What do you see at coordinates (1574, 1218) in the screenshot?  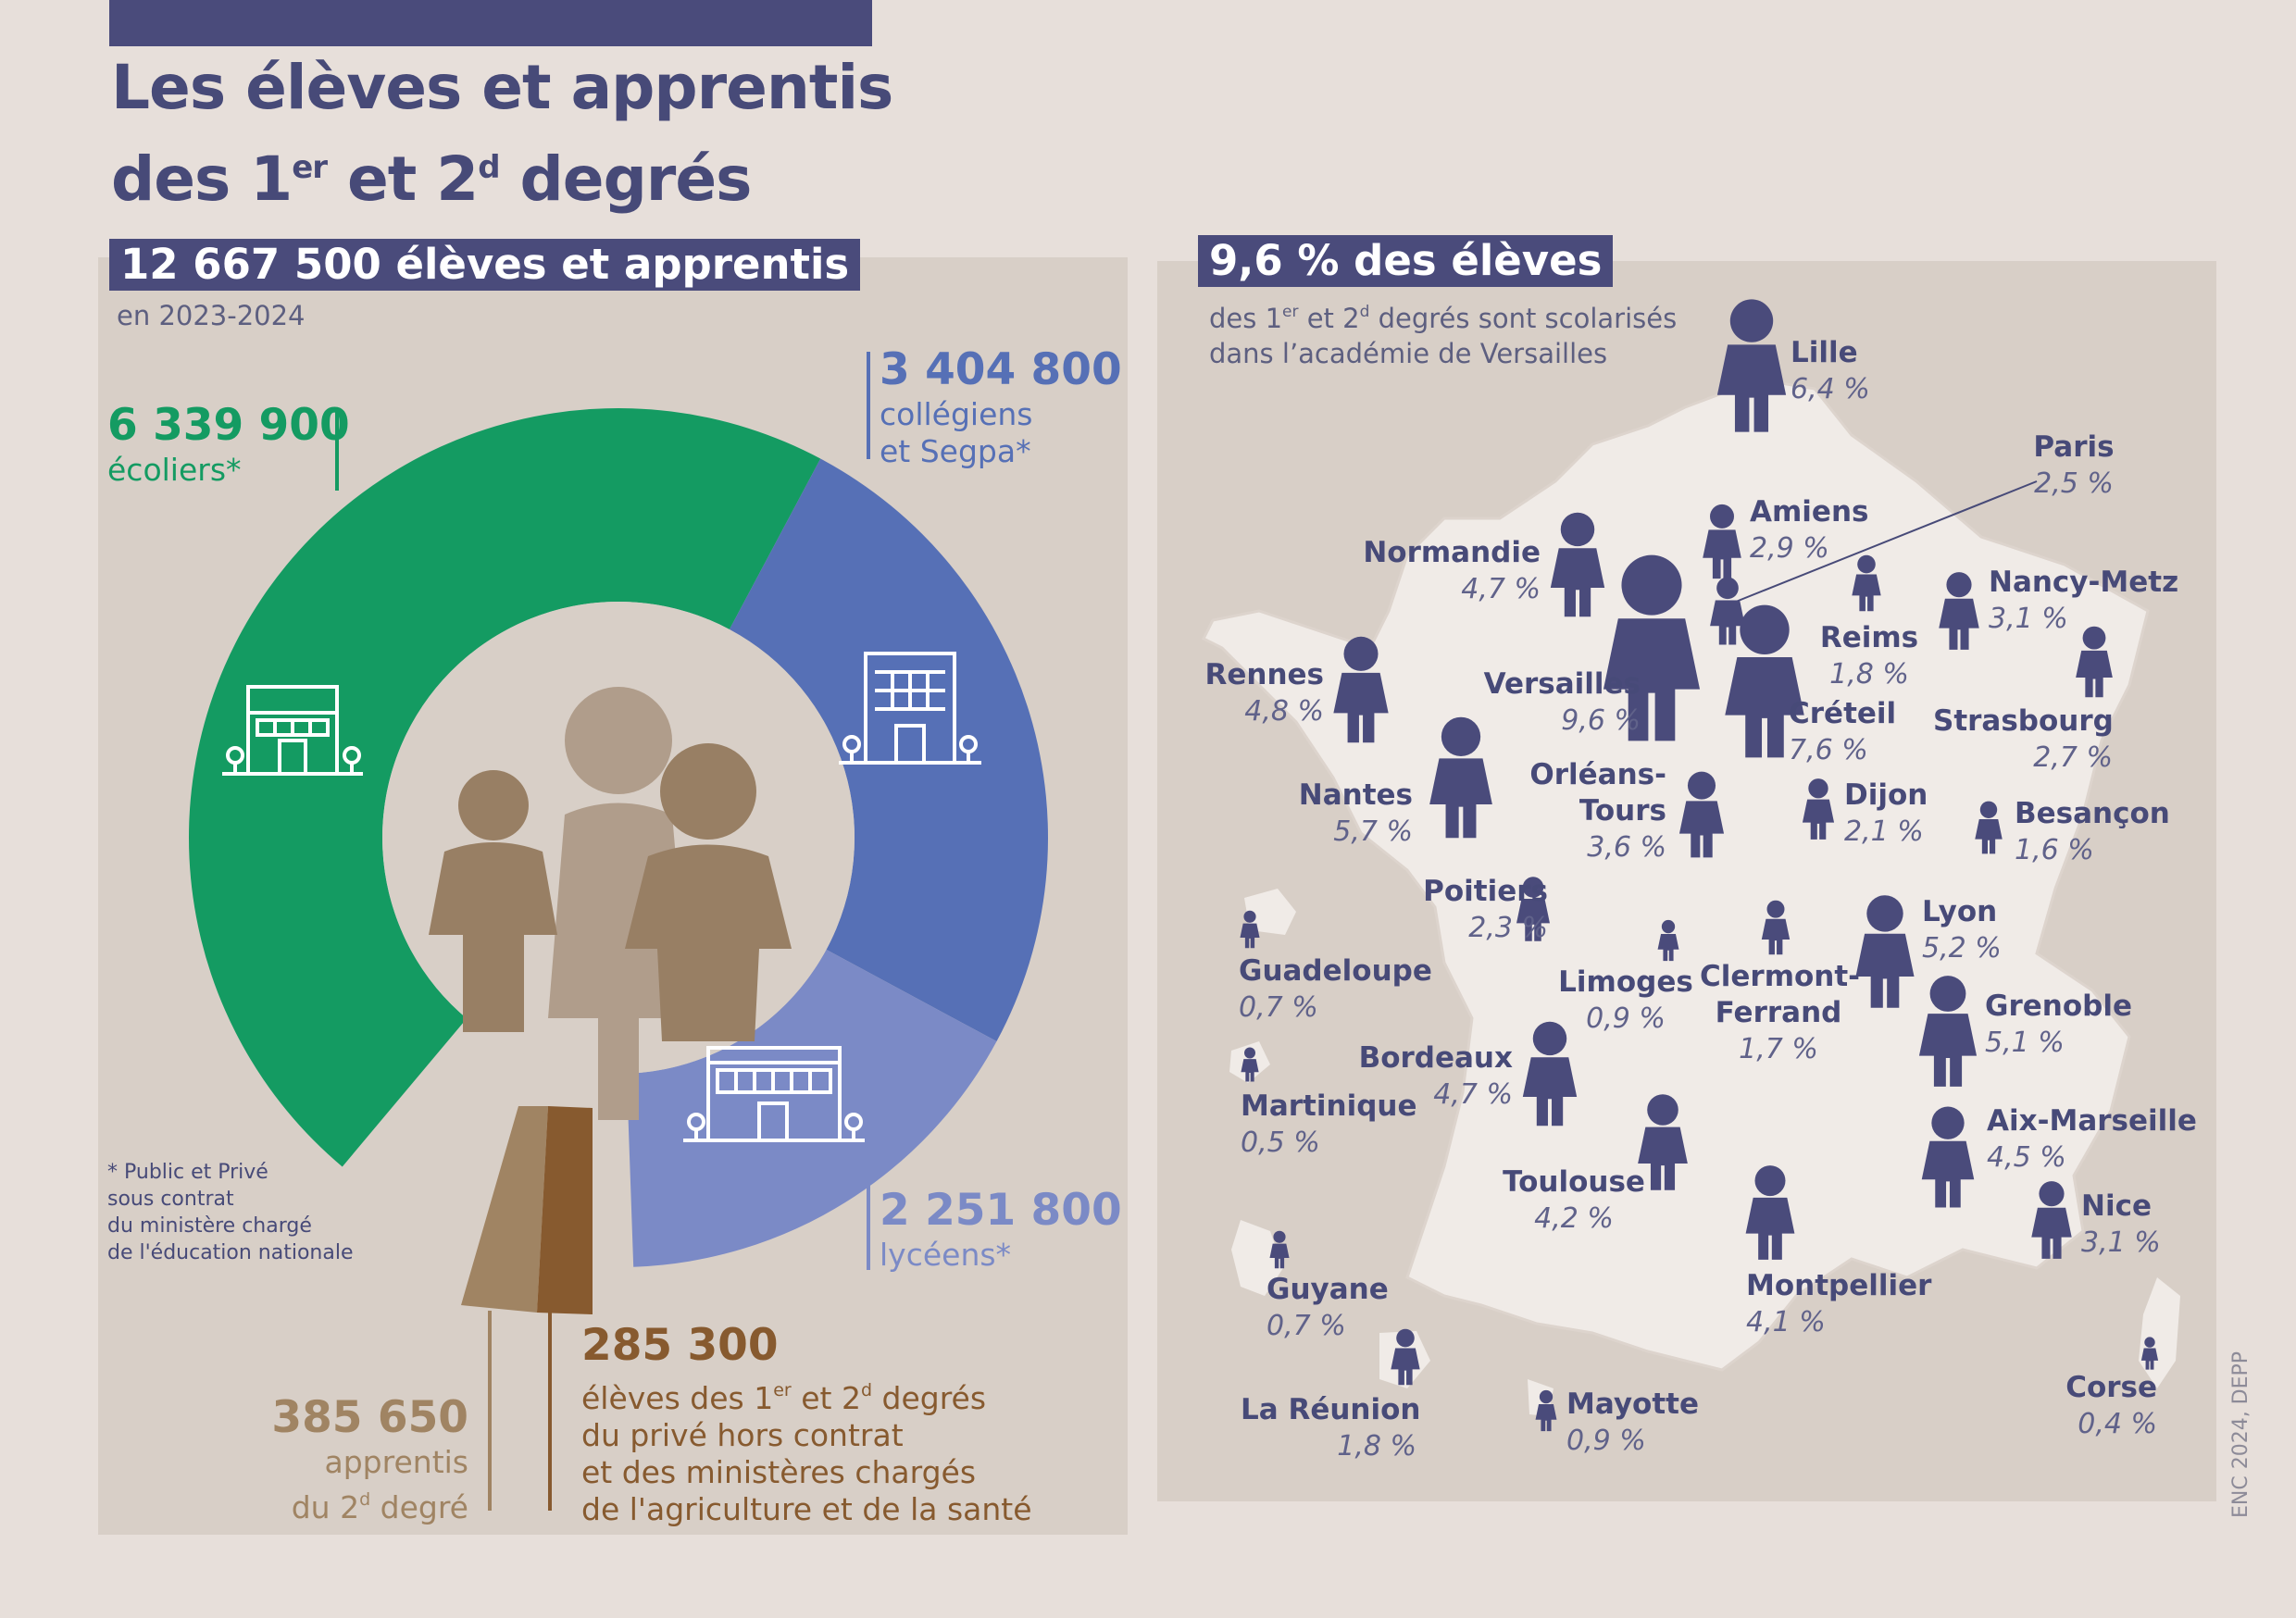 I see `city-value: 4,2 %` at bounding box center [1574, 1218].